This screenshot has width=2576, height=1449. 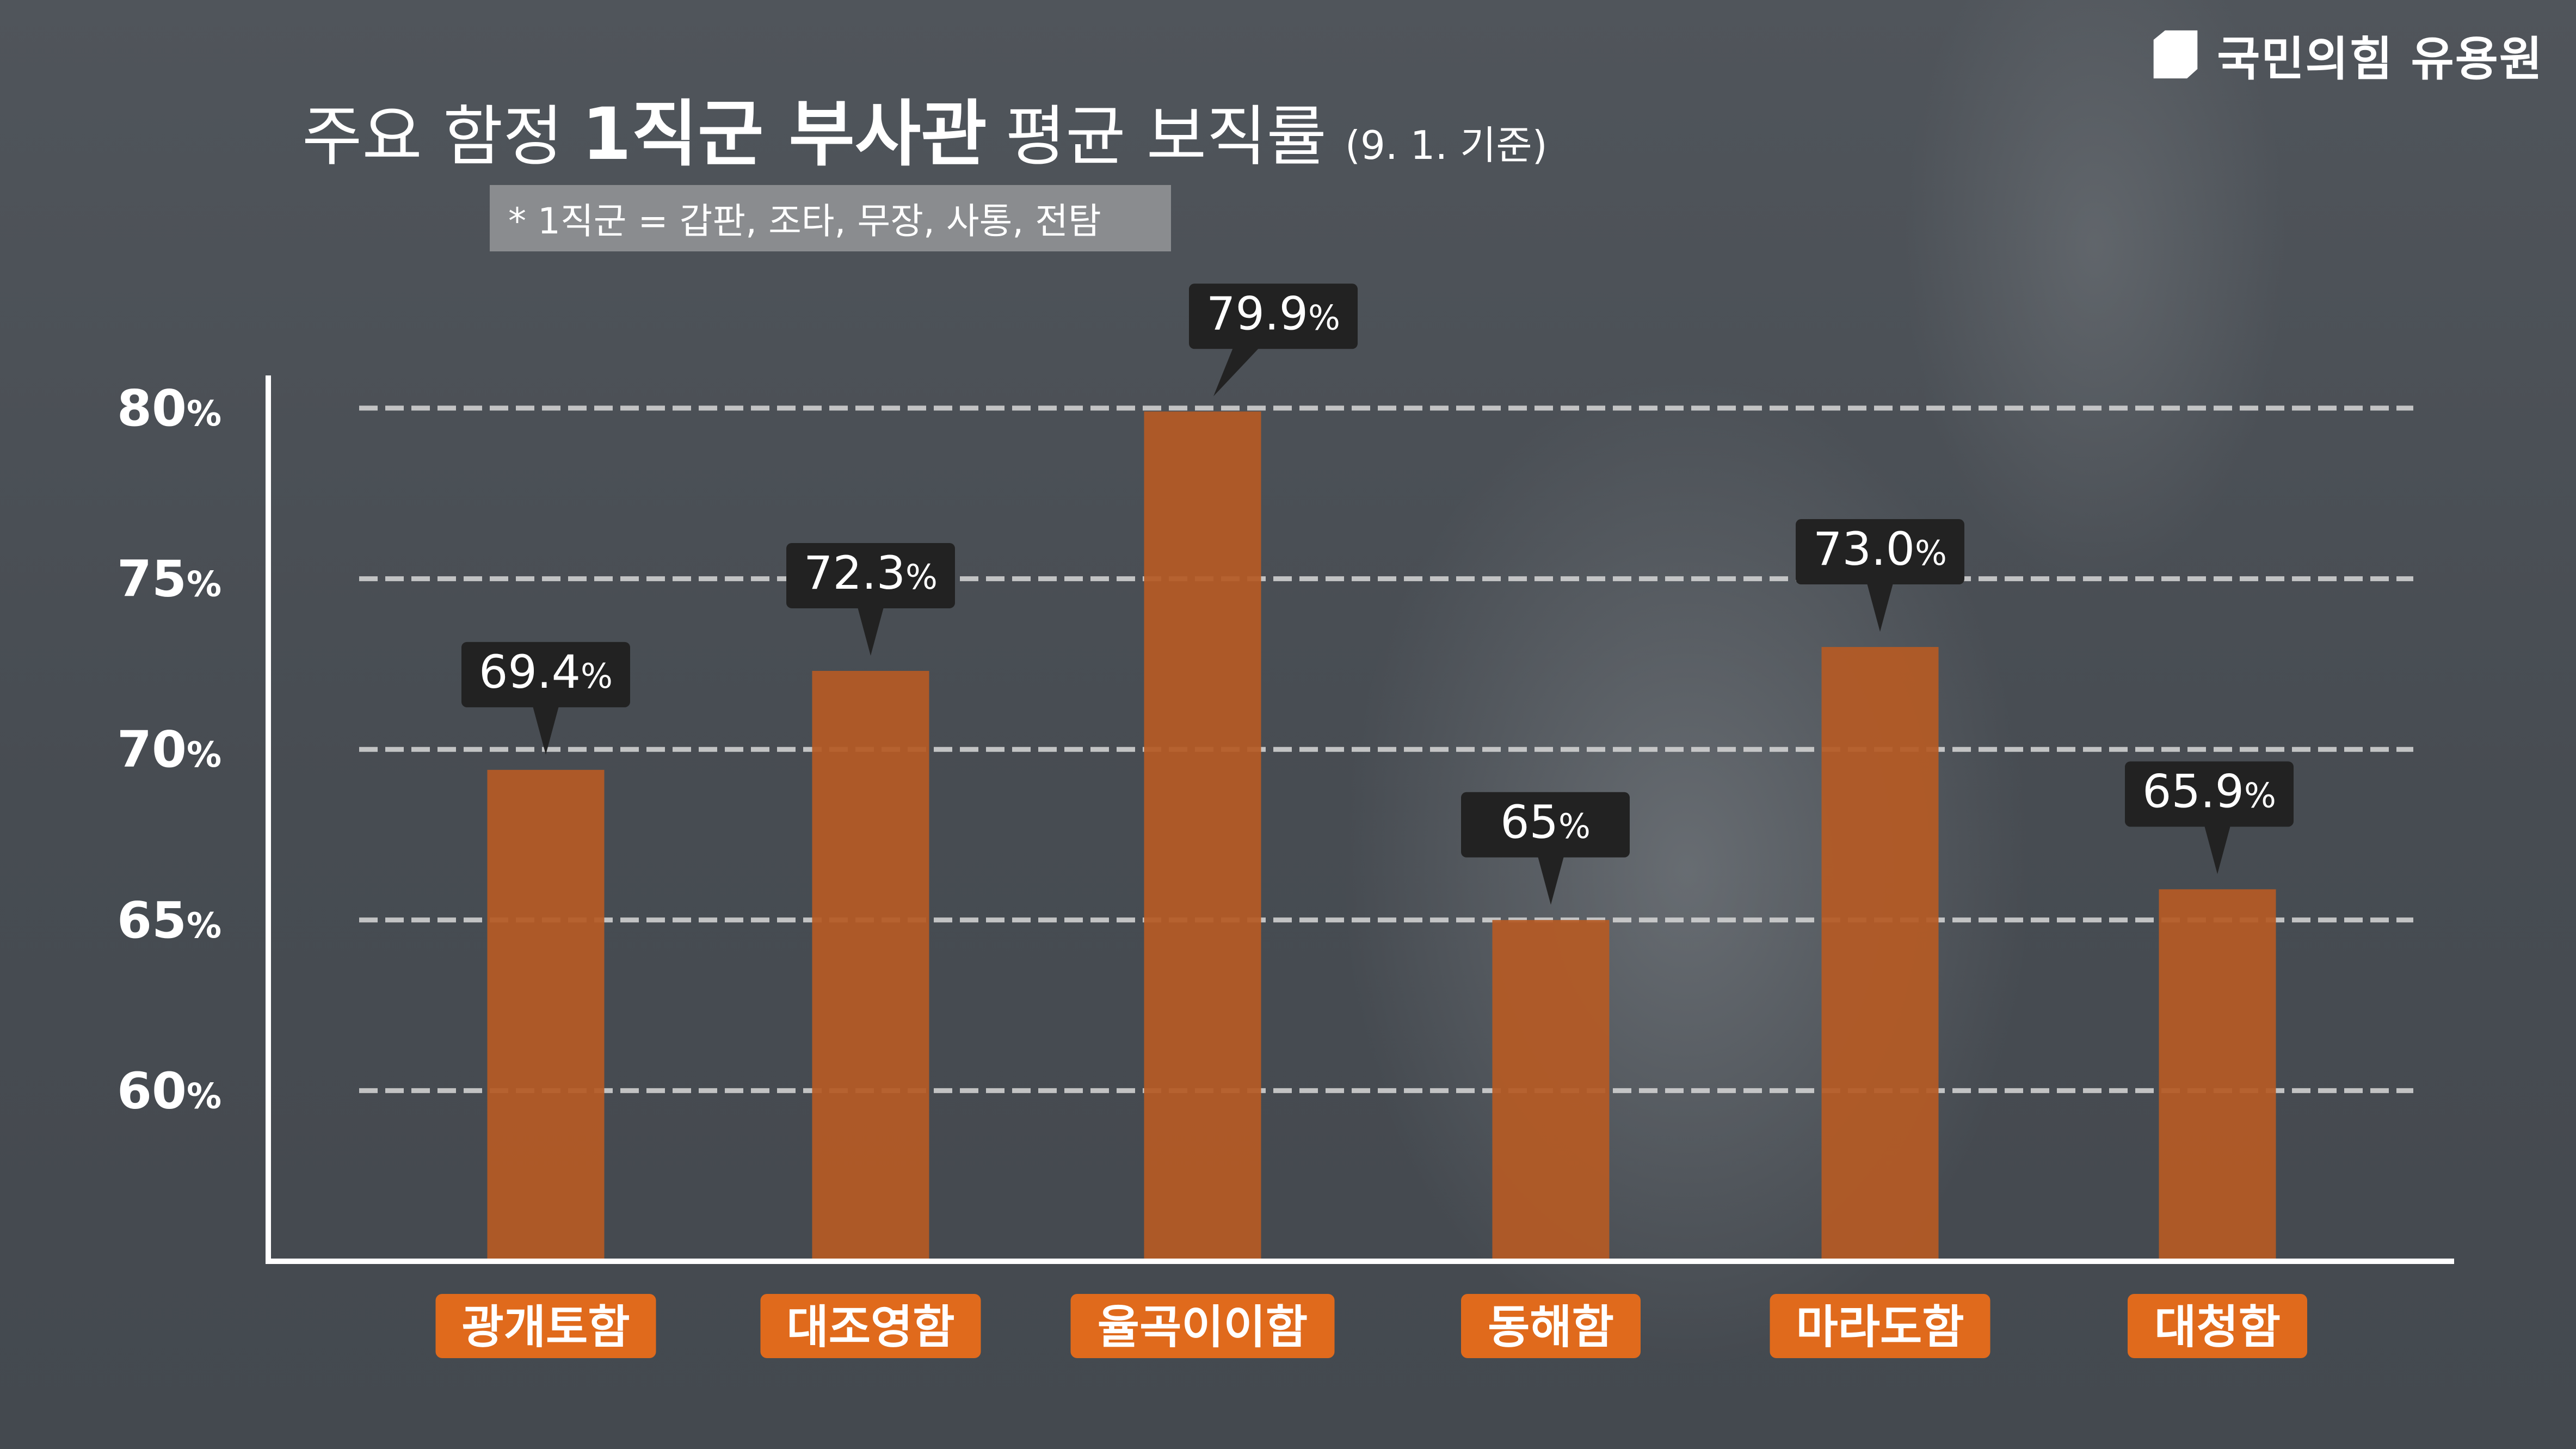 I want to click on y-tick-label: 70%, so click(x=169, y=750).